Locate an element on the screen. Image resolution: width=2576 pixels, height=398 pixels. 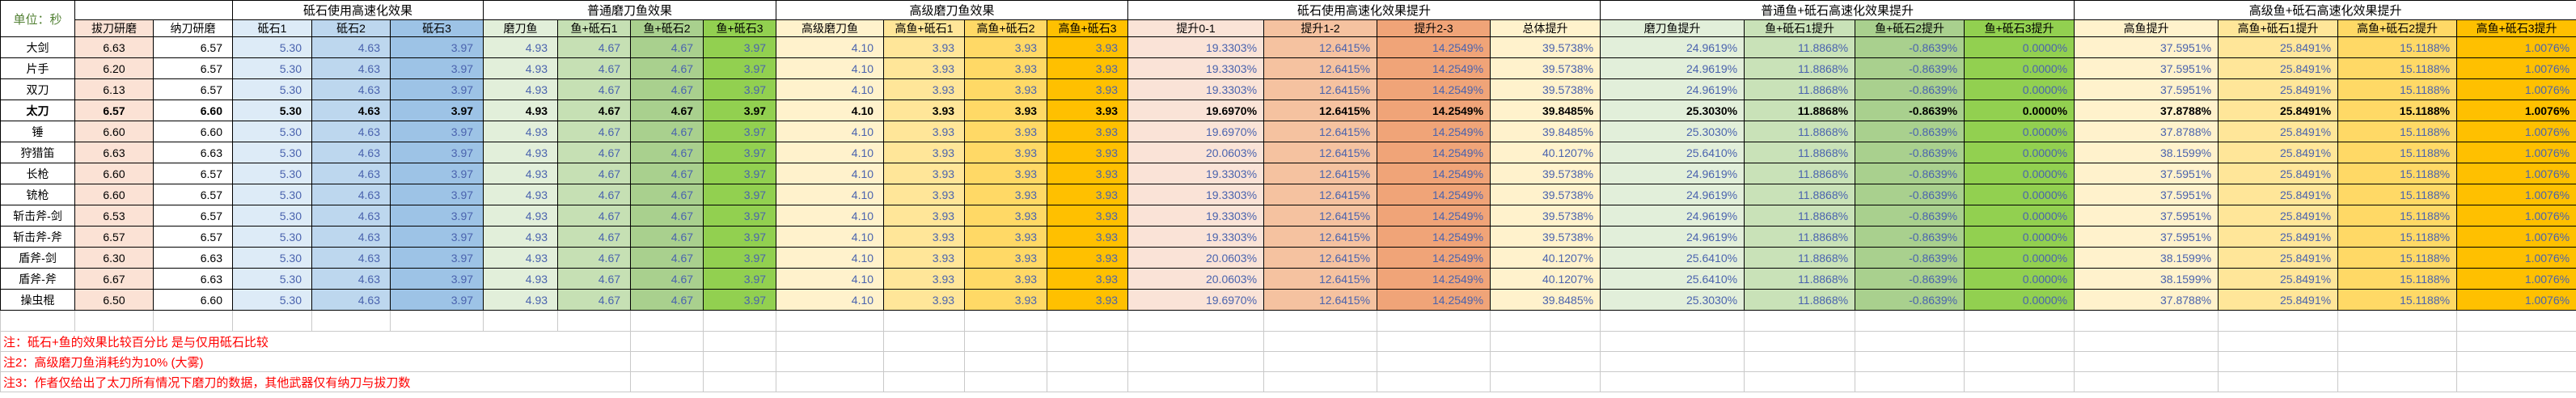
weapon-name-cell: 斩击斧-剑 is located at coordinates (38, 216).